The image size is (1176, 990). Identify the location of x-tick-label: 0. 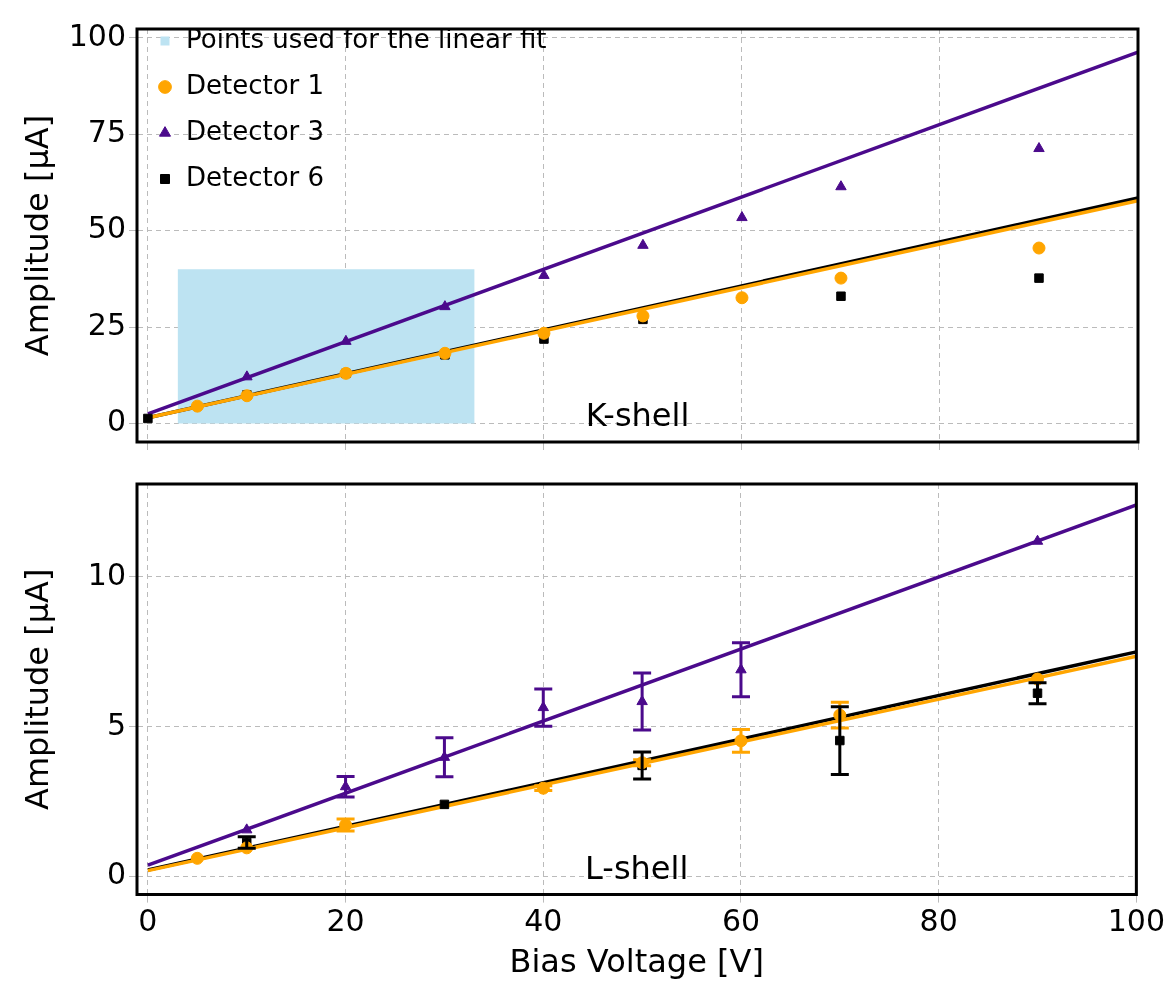
(148, 921).